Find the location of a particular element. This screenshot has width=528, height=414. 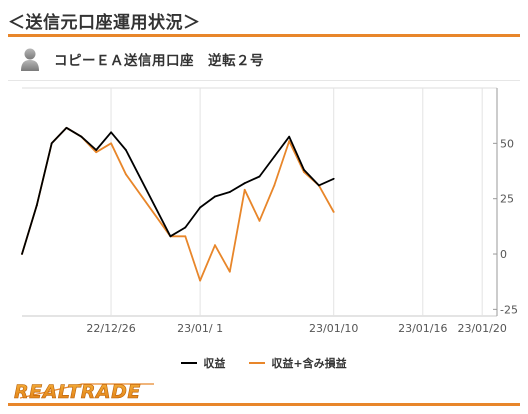

realtrade-logo: REALTRADE is located at coordinates (87, 390).